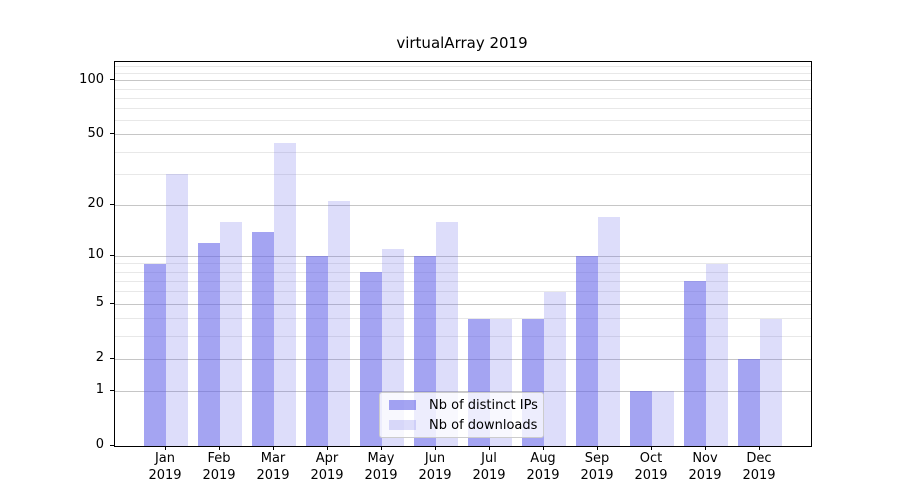 This screenshot has height=500, width=900. I want to click on bar-downloads-jan, so click(177, 310).